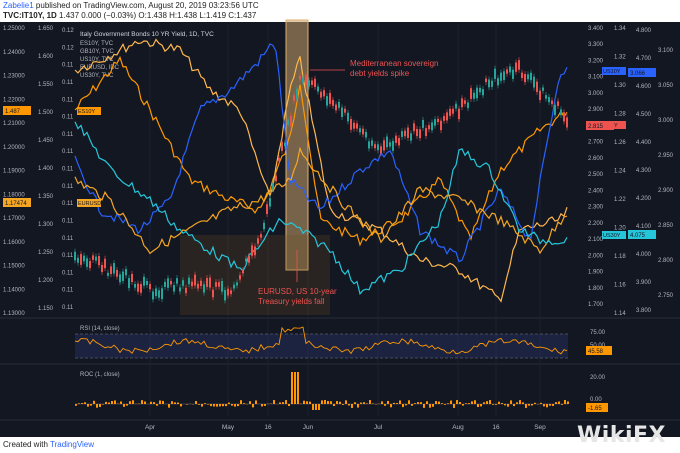 This screenshot has height=453, width=680. What do you see at coordinates (644, 171) in the screenshot?
I see `right3-tick: 4.300` at bounding box center [644, 171].